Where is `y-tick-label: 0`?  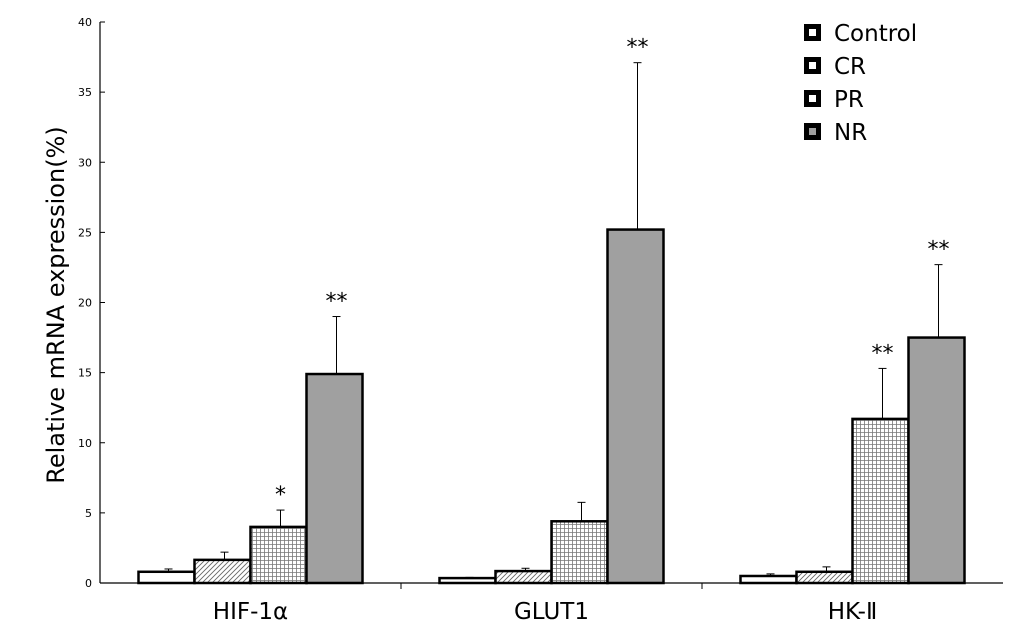 y-tick-label: 0 is located at coordinates (88, 583).